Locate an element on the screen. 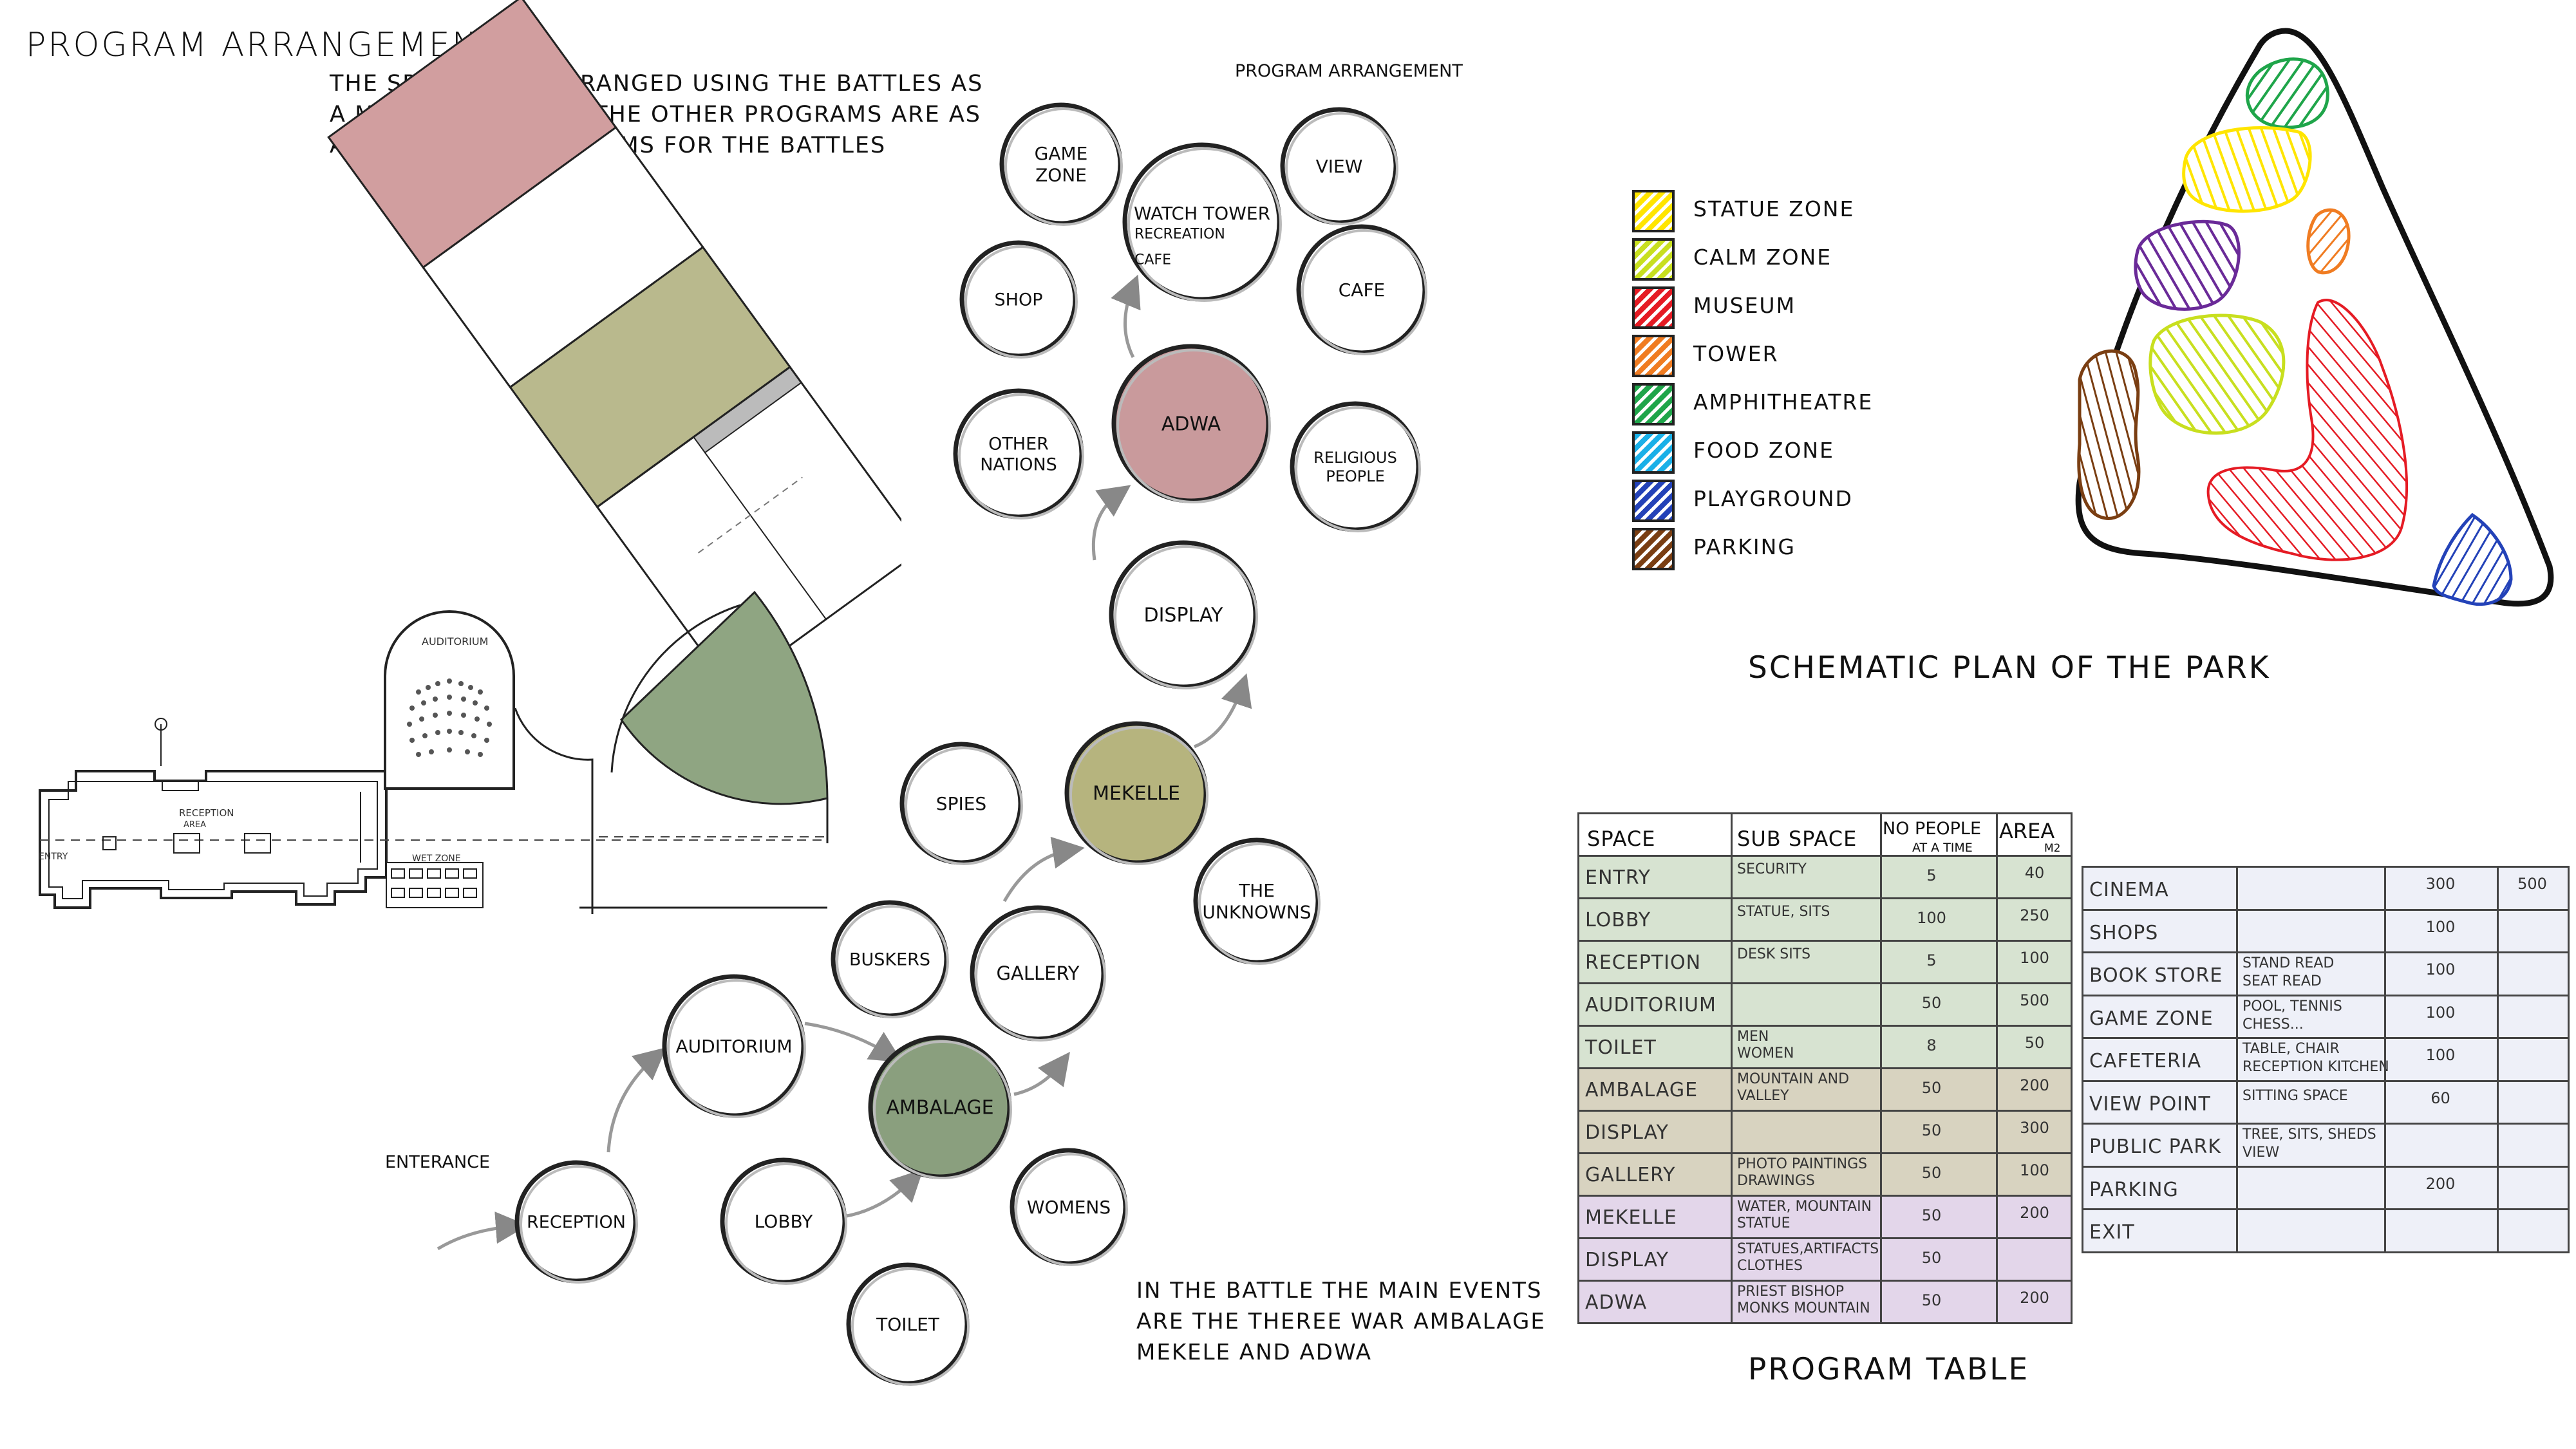  cell-sub-space: SEAT READ is located at coordinates (2282, 981).